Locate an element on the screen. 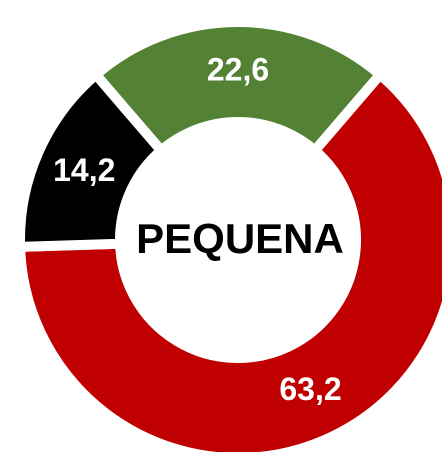  center-label: PEQUENA is located at coordinates (240, 238).